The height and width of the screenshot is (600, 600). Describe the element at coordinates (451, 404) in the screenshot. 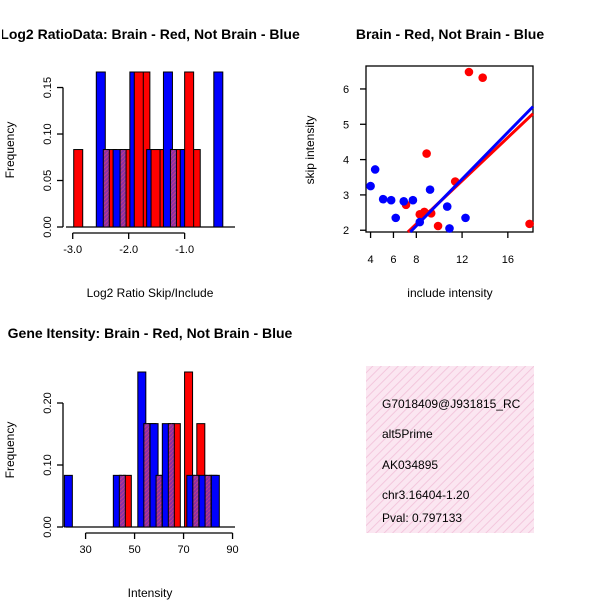

I see `info-probe-id: G7018409@J931815_RC` at that location.